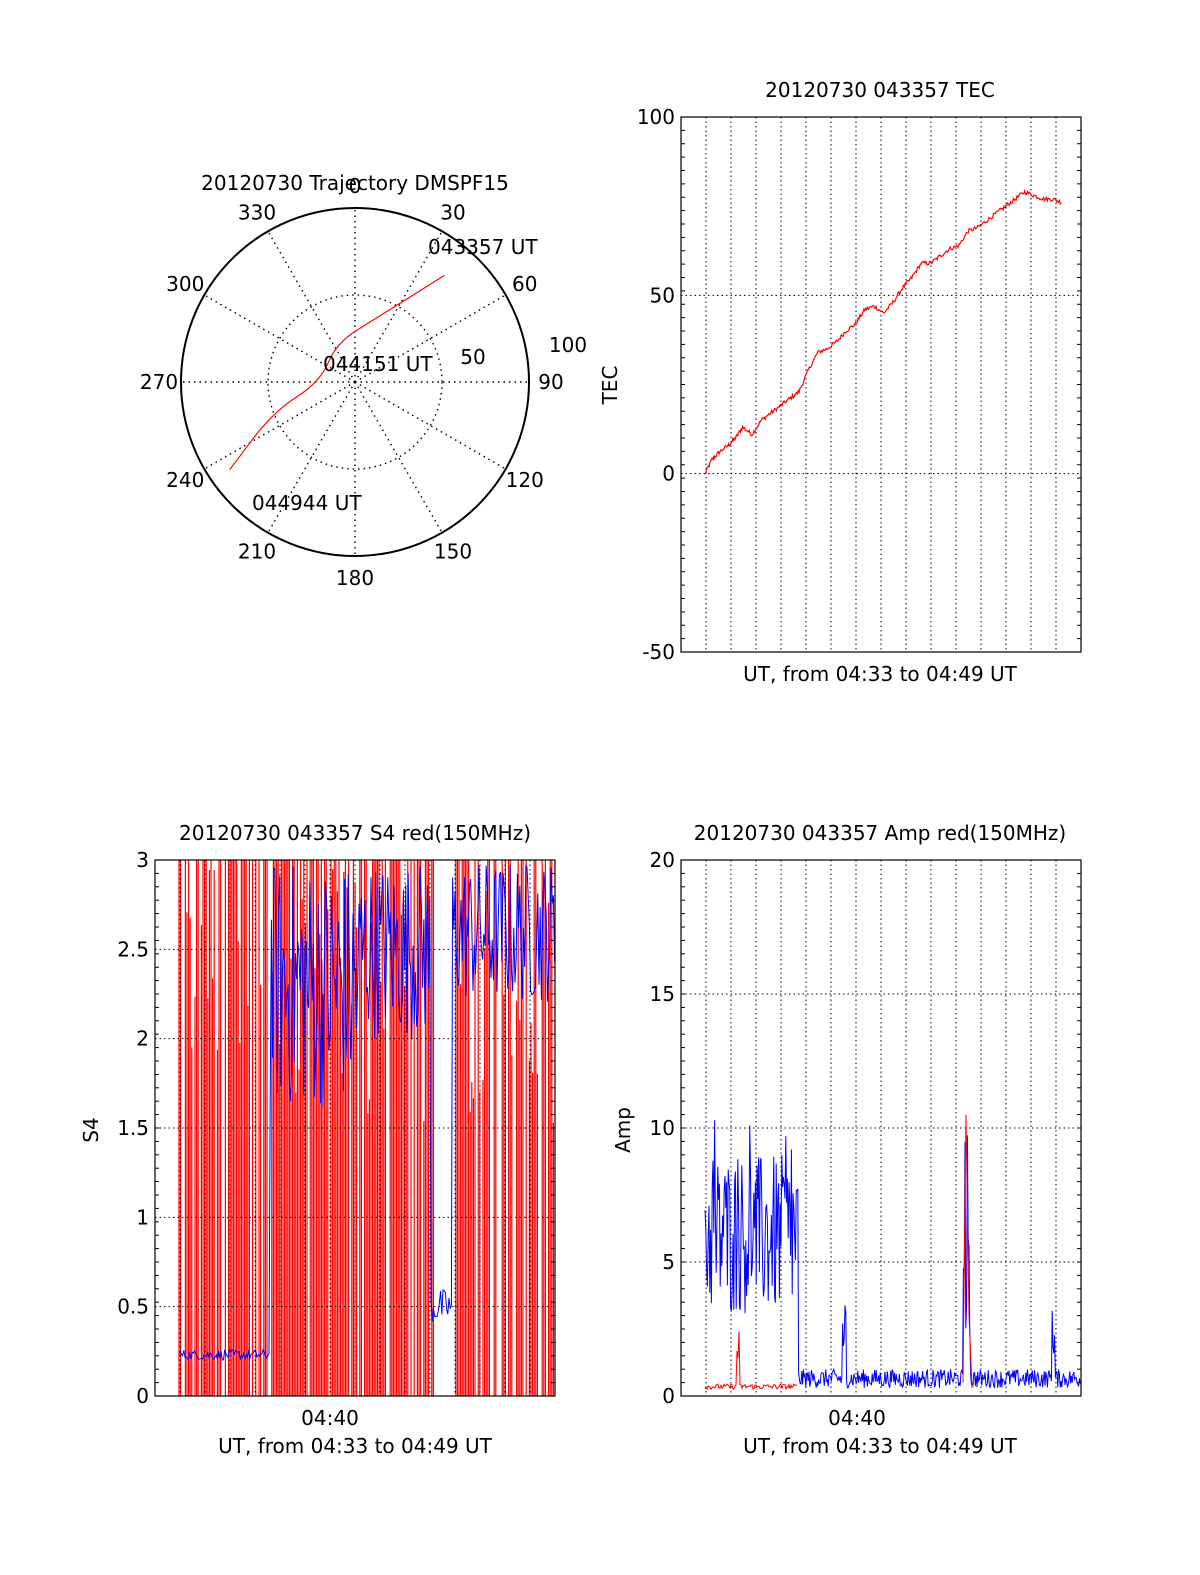 The height and width of the screenshot is (1575, 1200). Describe the element at coordinates (142, 860) in the screenshot. I see `y-tick-label: 3` at that location.